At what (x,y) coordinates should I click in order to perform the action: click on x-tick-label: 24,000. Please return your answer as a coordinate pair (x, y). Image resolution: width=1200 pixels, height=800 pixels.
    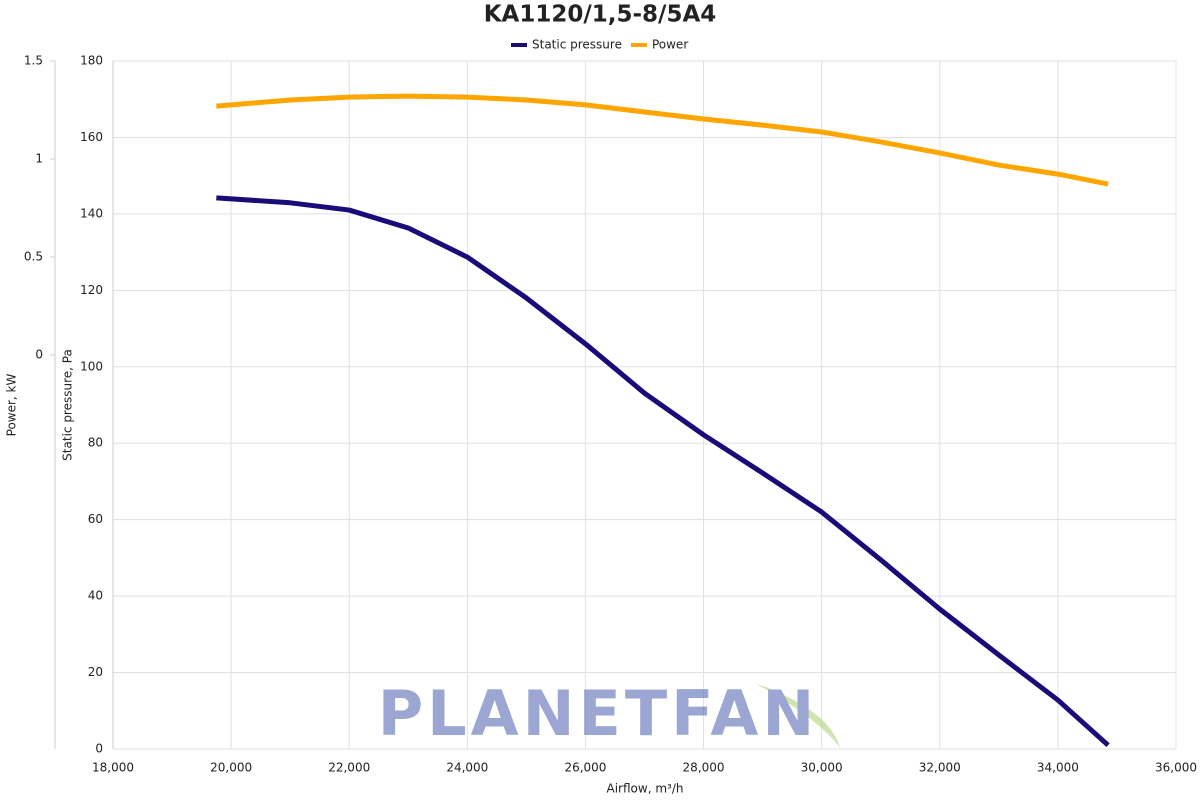
    Looking at the image, I should click on (467, 768).